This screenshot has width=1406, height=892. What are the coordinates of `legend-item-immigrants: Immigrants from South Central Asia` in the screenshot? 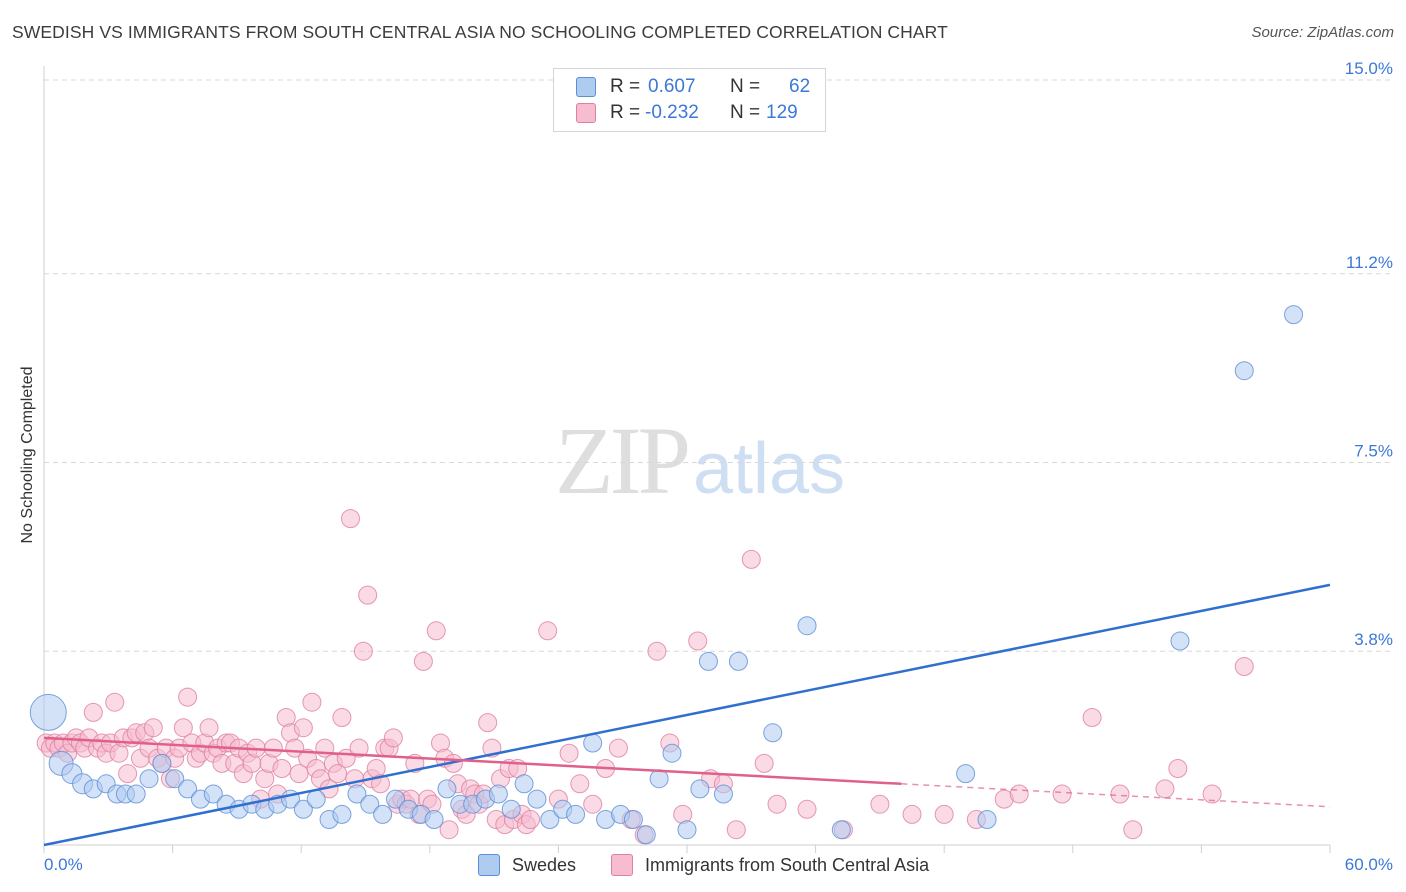 It's located at (770, 865).